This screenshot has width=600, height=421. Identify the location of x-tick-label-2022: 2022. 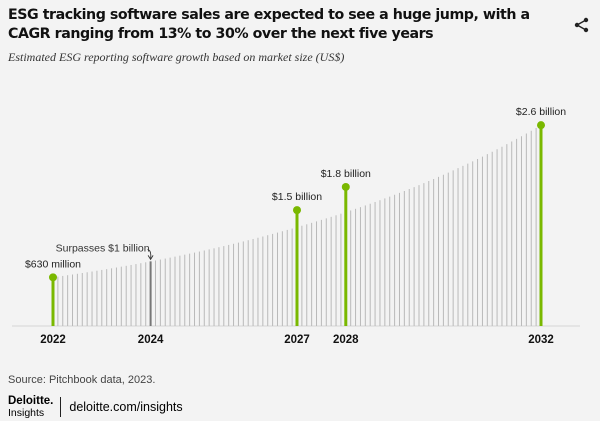
(53, 340).